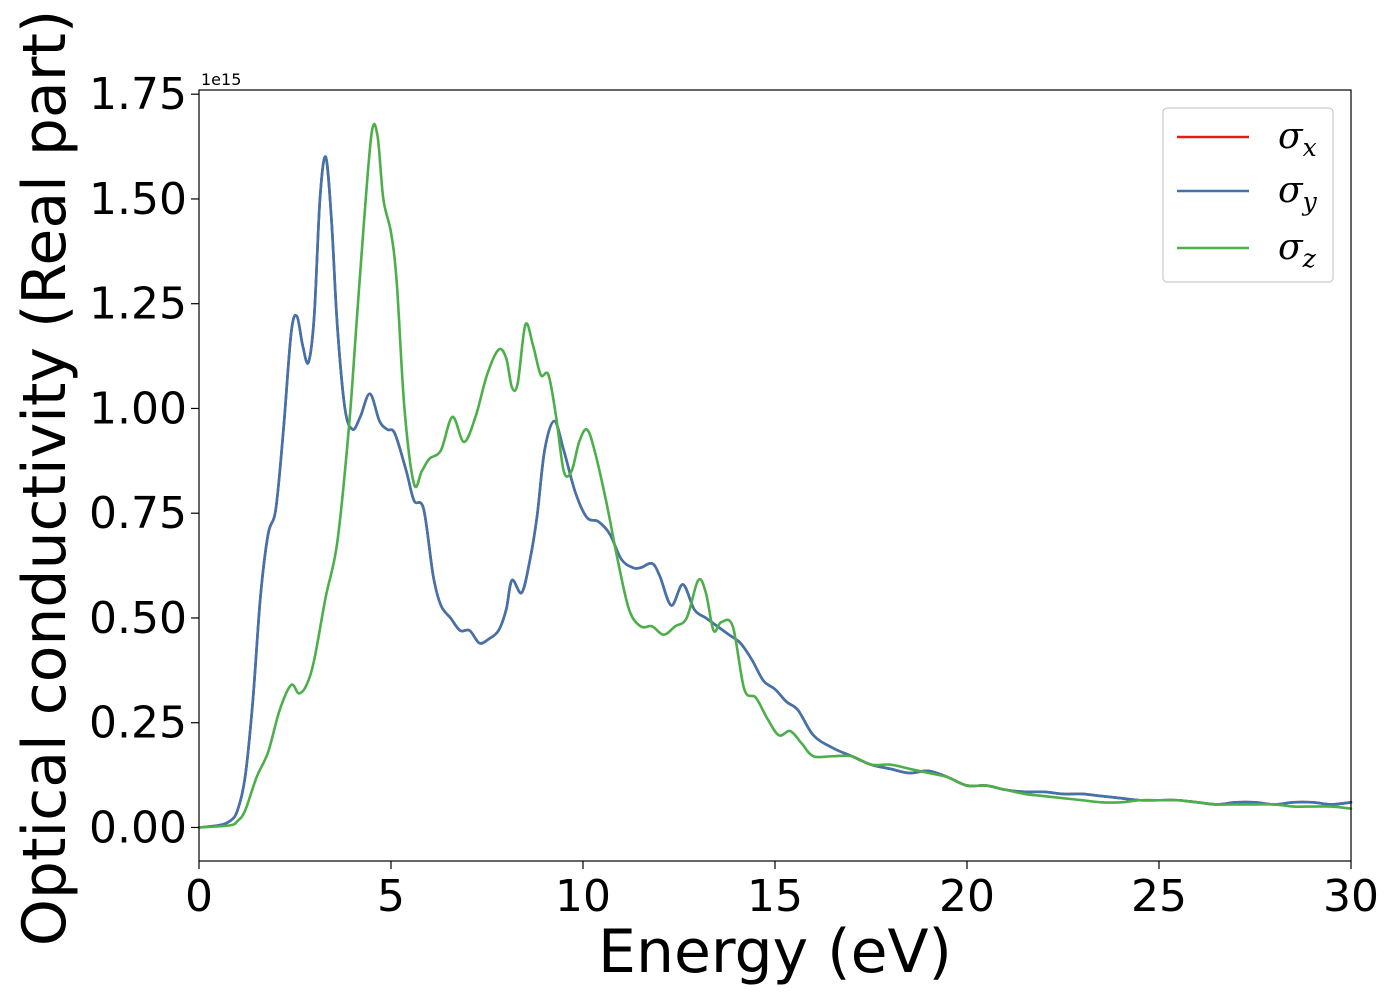  What do you see at coordinates (1351, 896) in the screenshot?
I see `x-tick-label: 30` at bounding box center [1351, 896].